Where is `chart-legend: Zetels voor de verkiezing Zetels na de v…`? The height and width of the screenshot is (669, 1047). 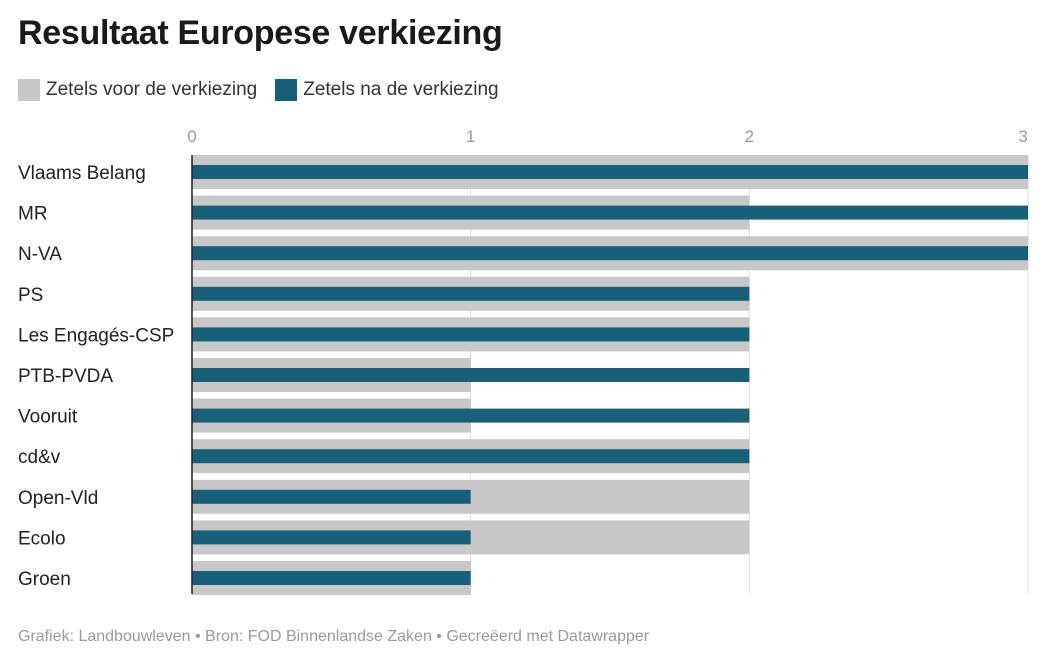 chart-legend: Zetels voor de verkiezing Zetels na de v… is located at coordinates (267, 90).